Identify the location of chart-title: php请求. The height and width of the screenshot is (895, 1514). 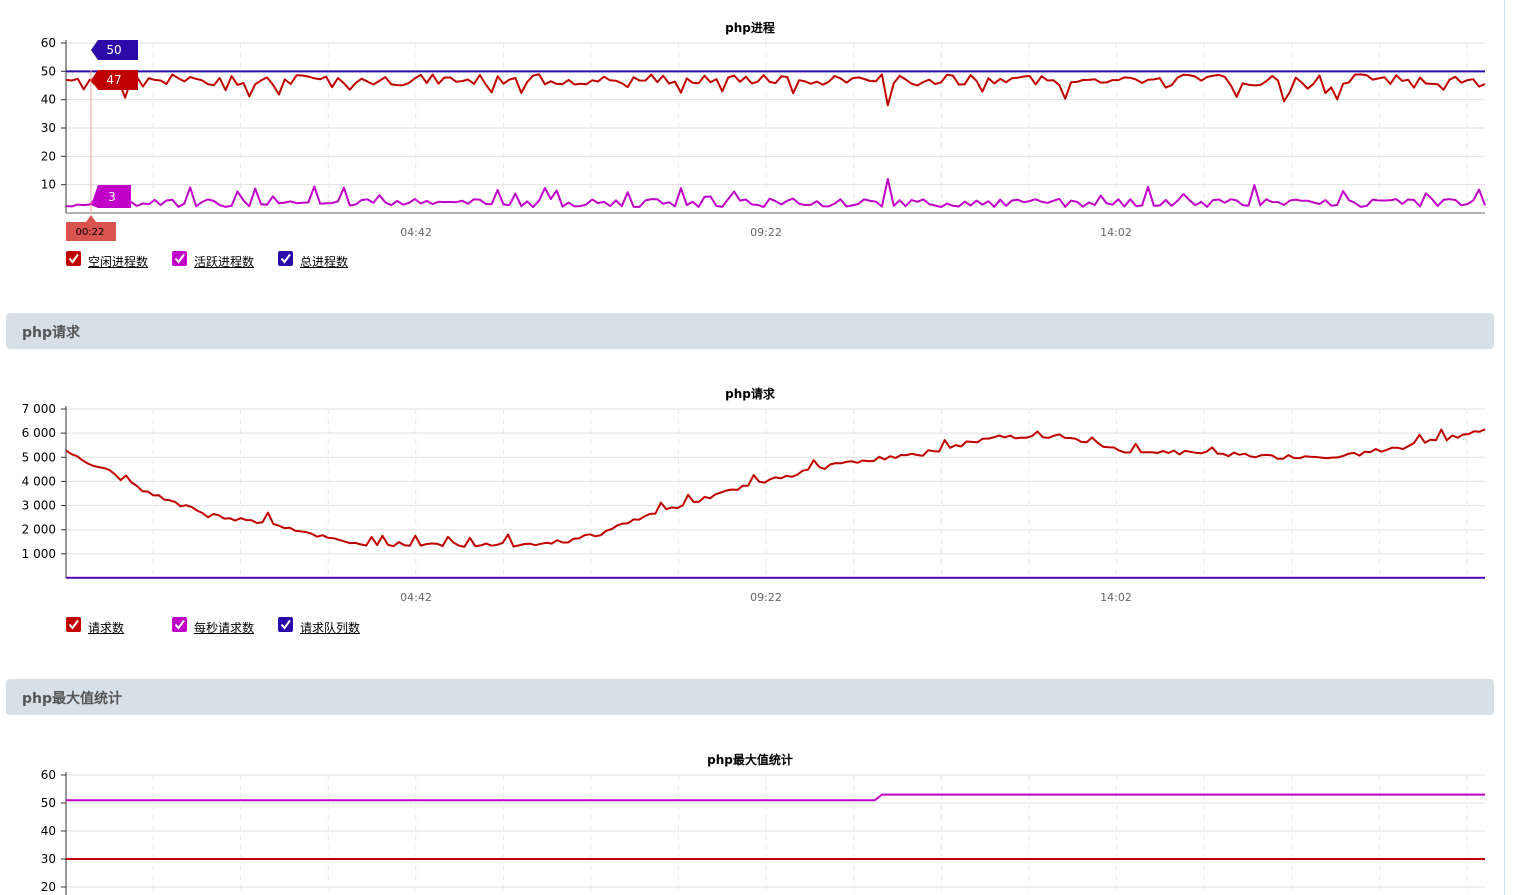
(750, 393).